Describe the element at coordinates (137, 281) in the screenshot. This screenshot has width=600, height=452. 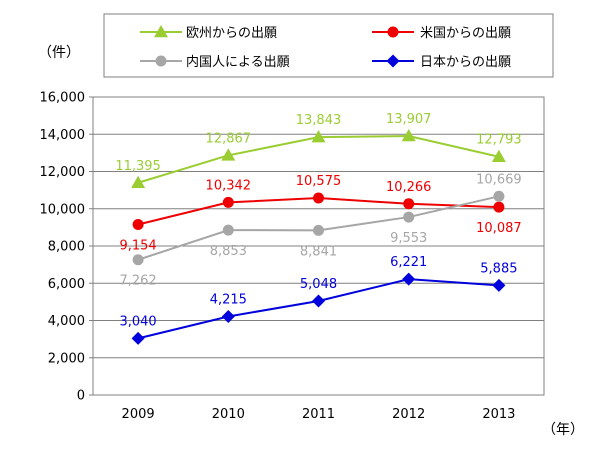
I see `data-label: 7,262` at that location.